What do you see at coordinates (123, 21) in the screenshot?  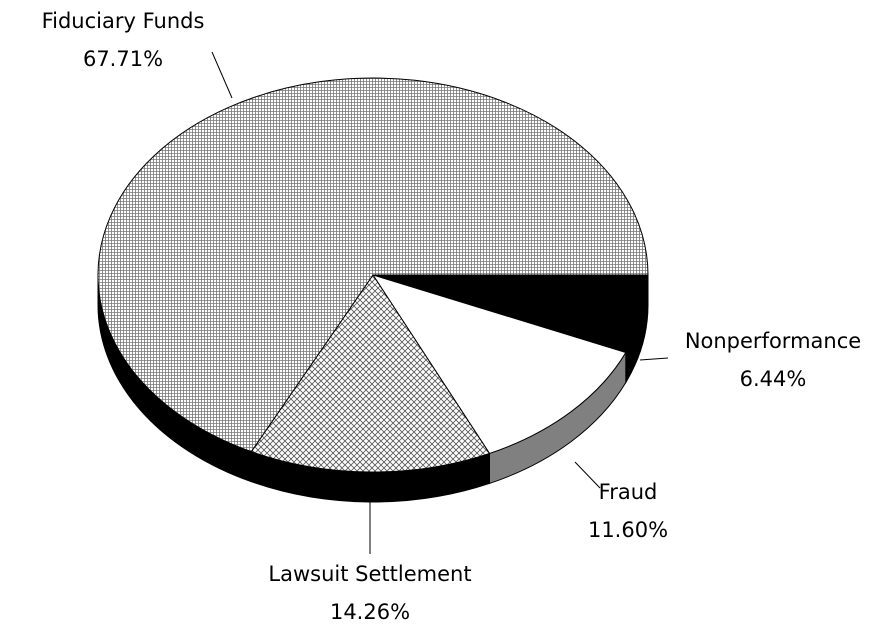 I see `slice-label: Fiduciary Funds` at bounding box center [123, 21].